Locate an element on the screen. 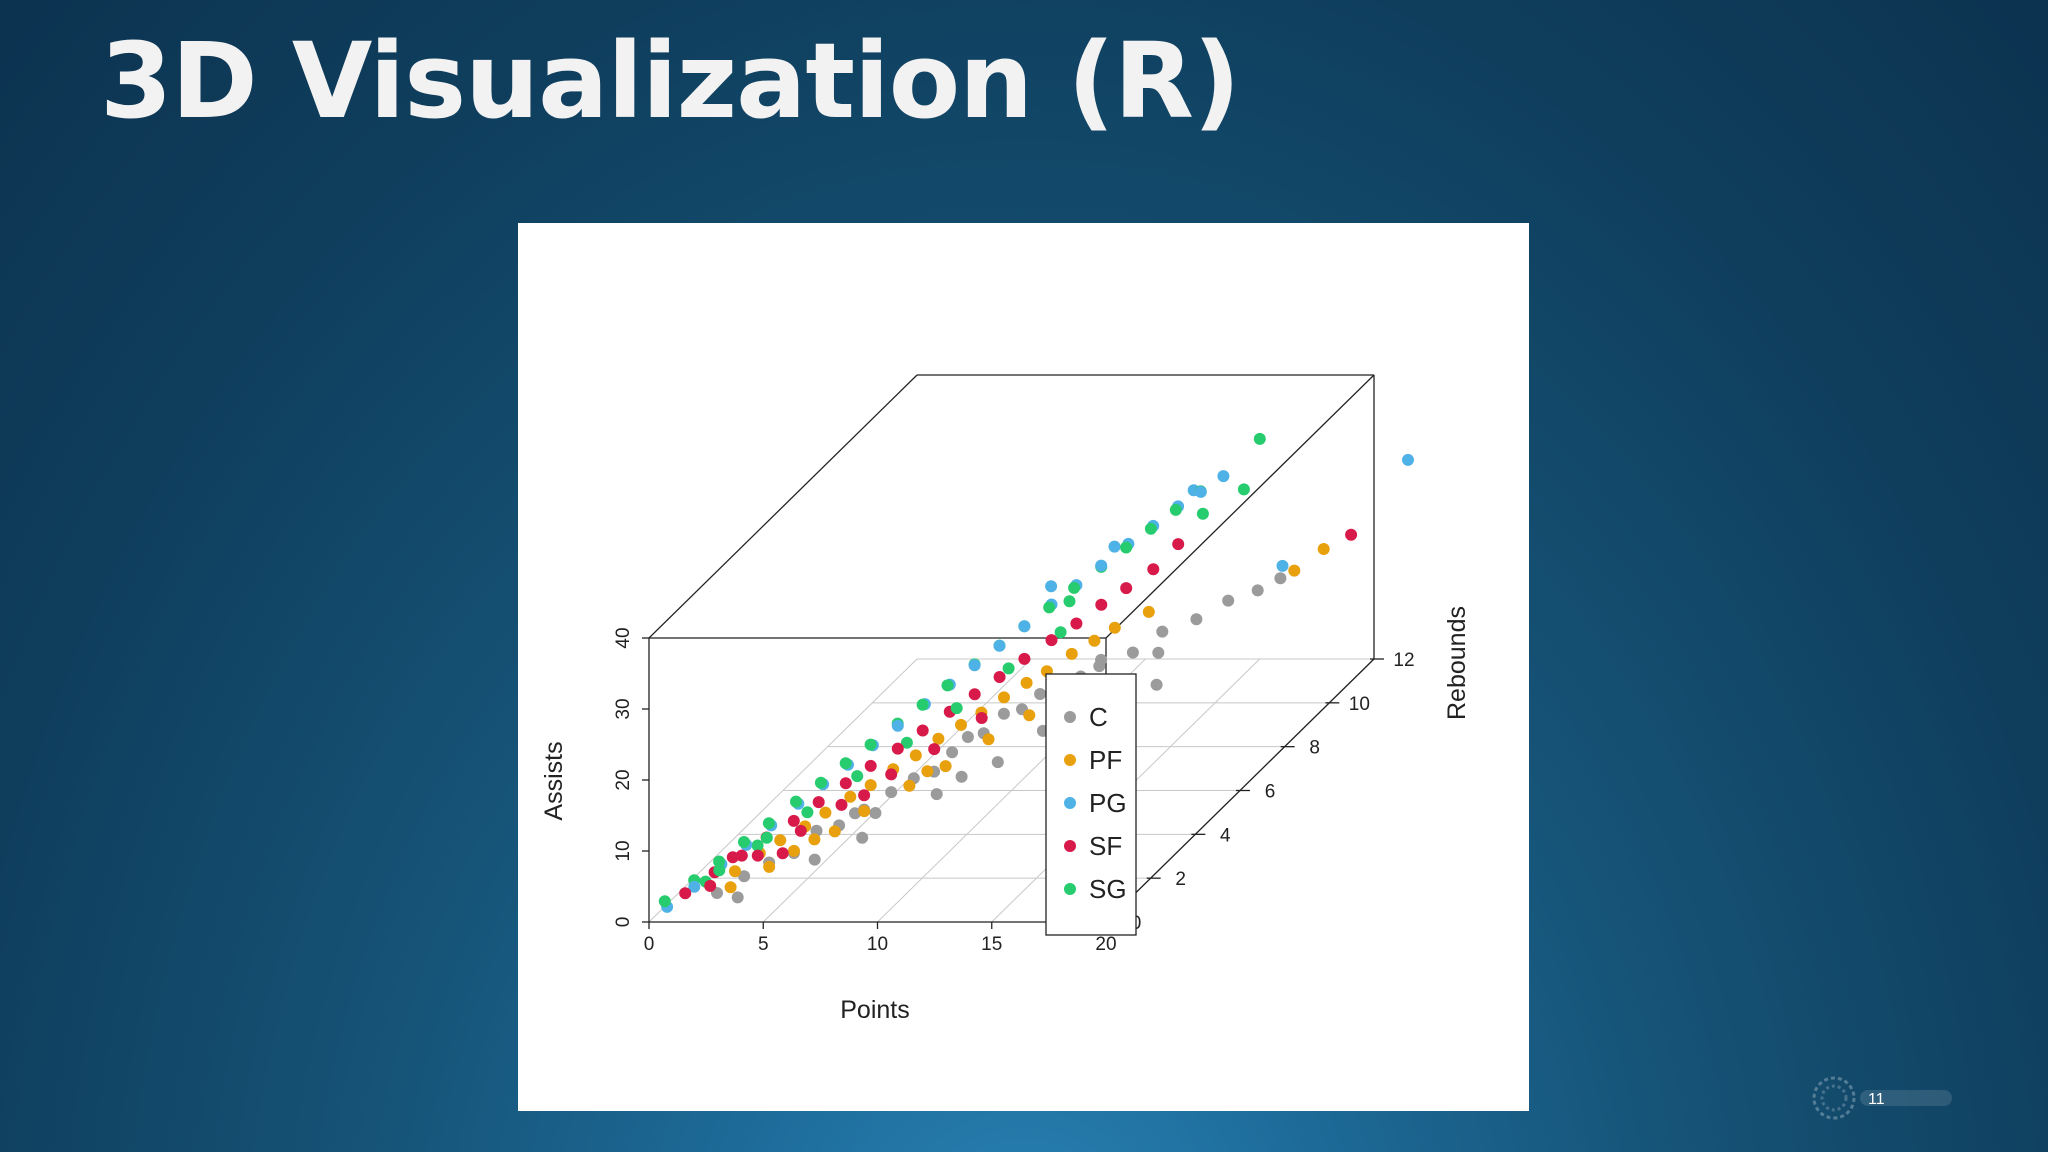  legend-label: PF is located at coordinates (1105, 760).